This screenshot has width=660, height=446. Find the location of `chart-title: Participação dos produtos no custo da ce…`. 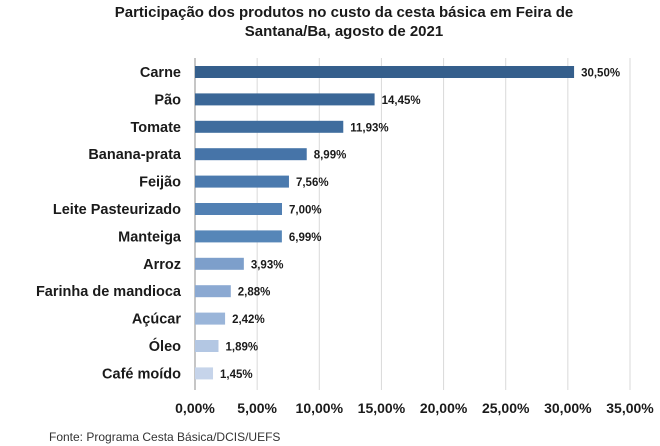

chart-title: Participação dos produtos no custo da ce… is located at coordinates (344, 22).